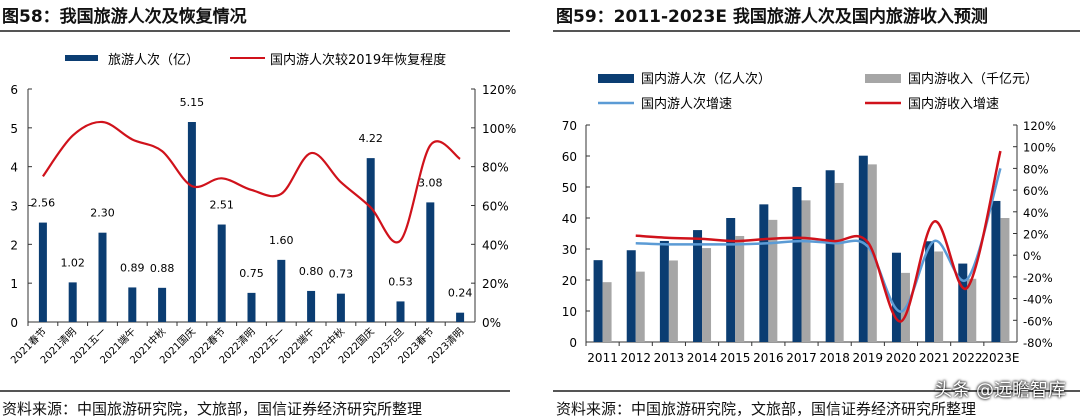 The image size is (1080, 419). What do you see at coordinates (569, 219) in the screenshot?
I see `y-tick-label: 40` at bounding box center [569, 219].